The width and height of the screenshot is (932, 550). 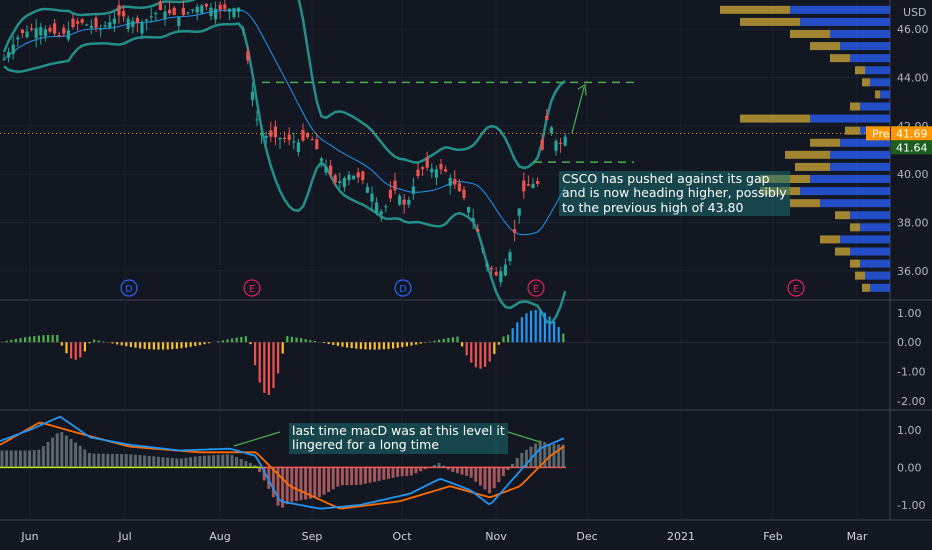 I want to click on x-tick-label: Jun, so click(x=29, y=536).